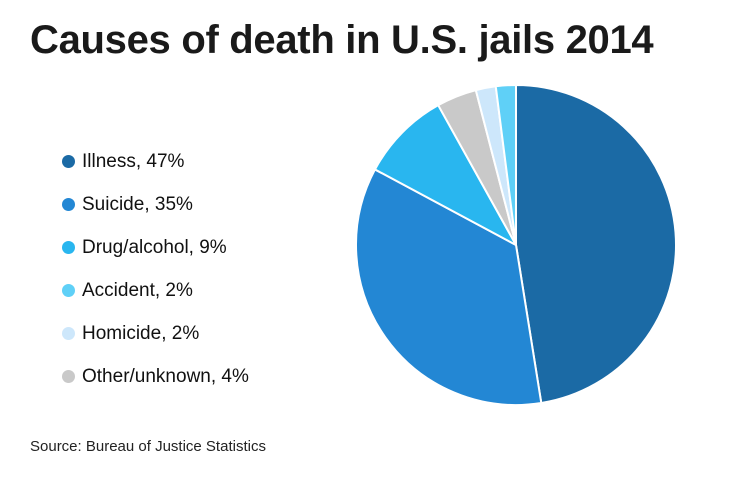 This screenshot has width=740, height=482. I want to click on legend-label: Drug/alcohol, 9%, so click(154, 247).